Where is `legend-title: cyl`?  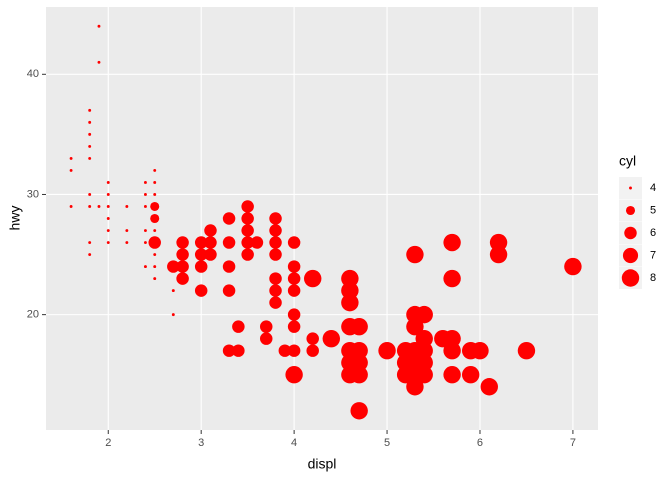
legend-title: cyl is located at coordinates (627, 161).